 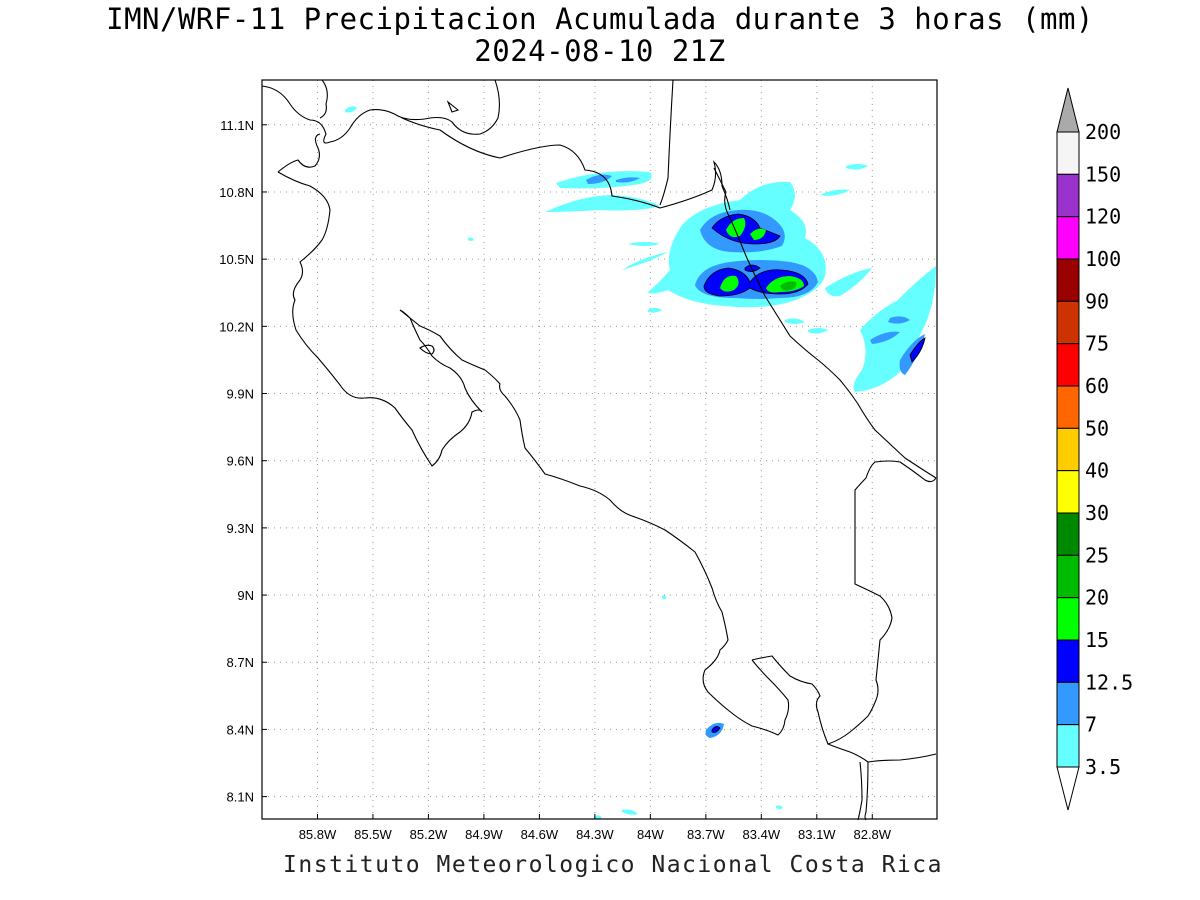 What do you see at coordinates (650, 834) in the screenshot?
I see `lon-tick-label: 84W` at bounding box center [650, 834].